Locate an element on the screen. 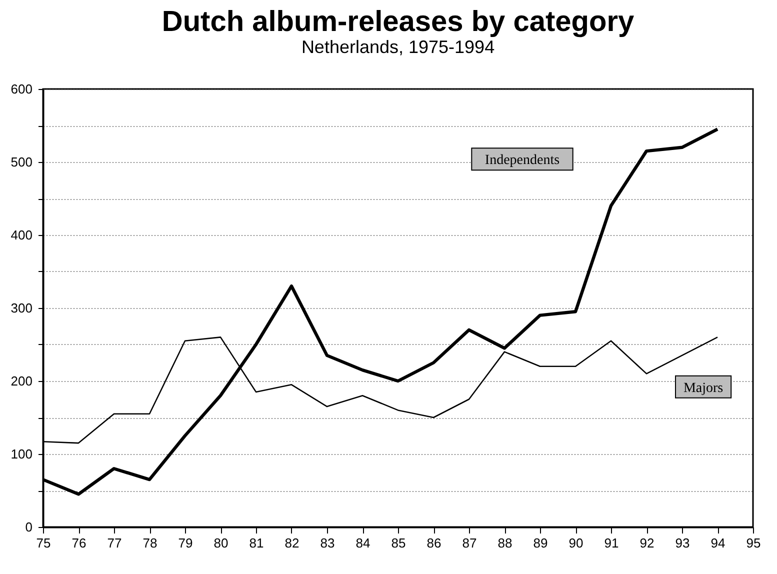 This screenshot has width=777, height=574. chart-title: Dutch album-releases by category is located at coordinates (398, 22).